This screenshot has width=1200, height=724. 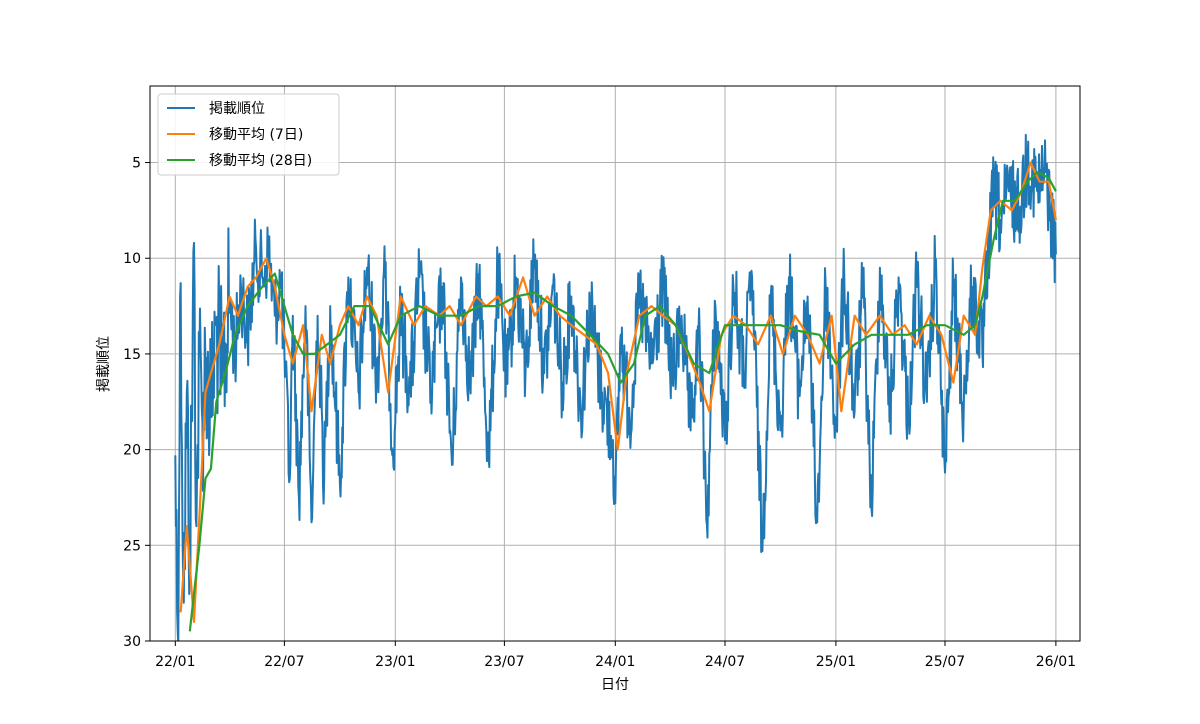 What do you see at coordinates (504, 662) in the screenshot?
I see `x-tick-label: 23/07` at bounding box center [504, 662].